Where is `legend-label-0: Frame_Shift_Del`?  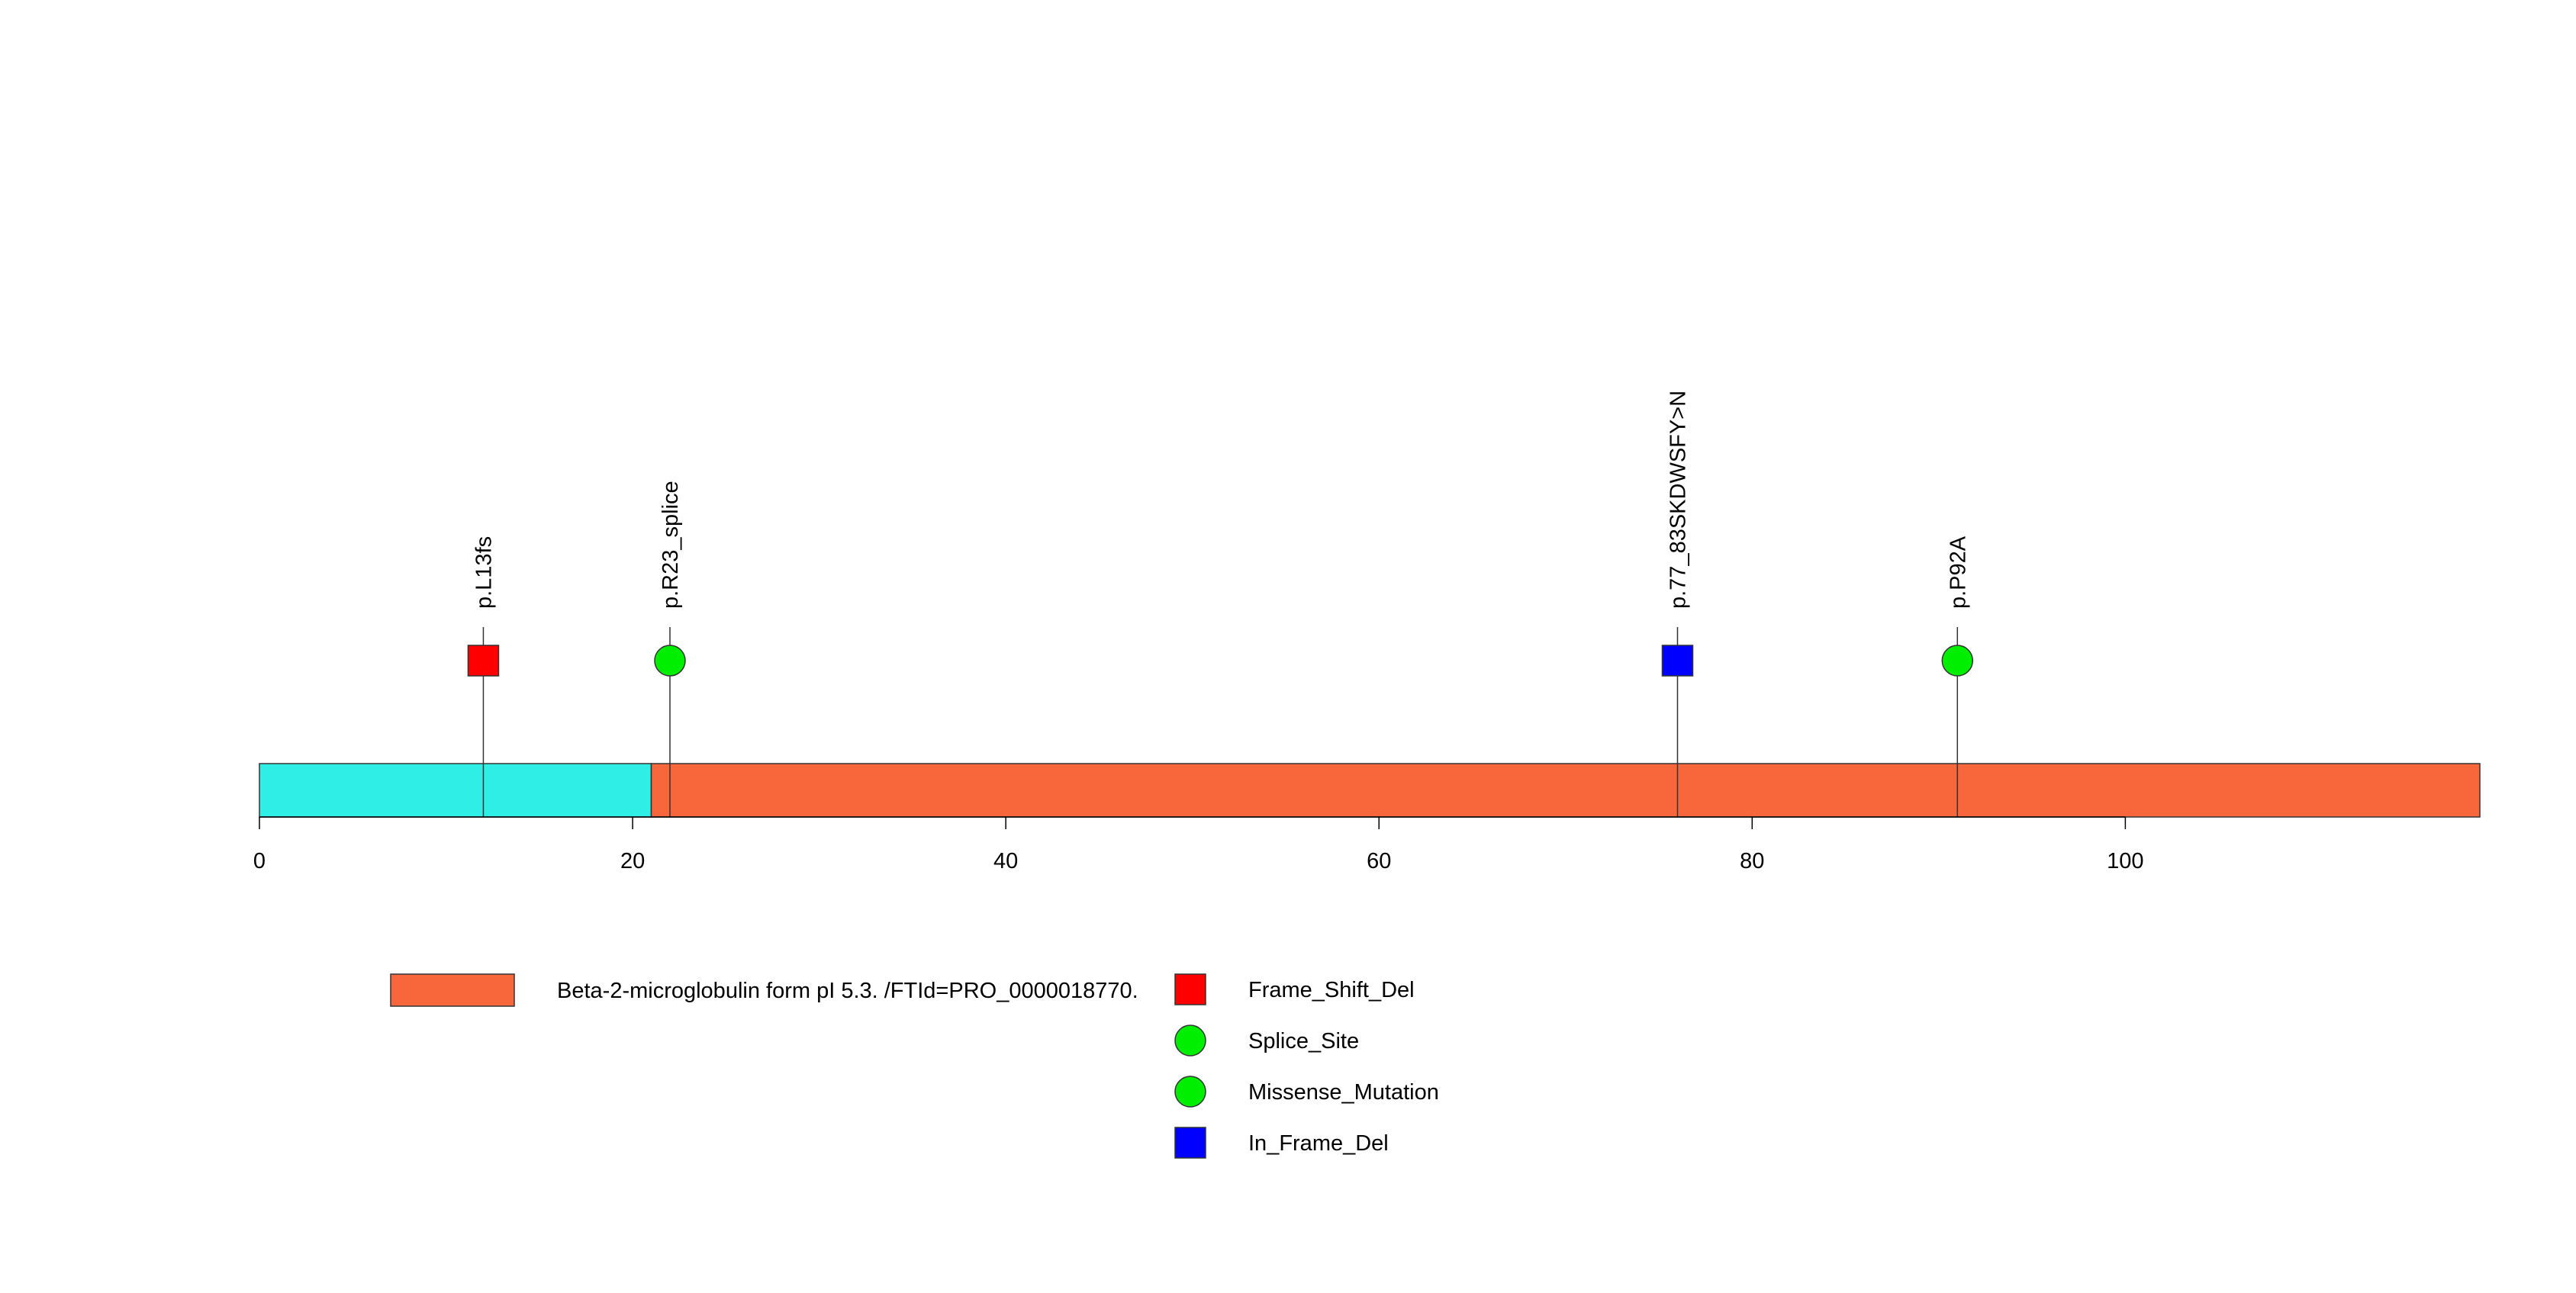 legend-label-0: Frame_Shift_Del is located at coordinates (1331, 990).